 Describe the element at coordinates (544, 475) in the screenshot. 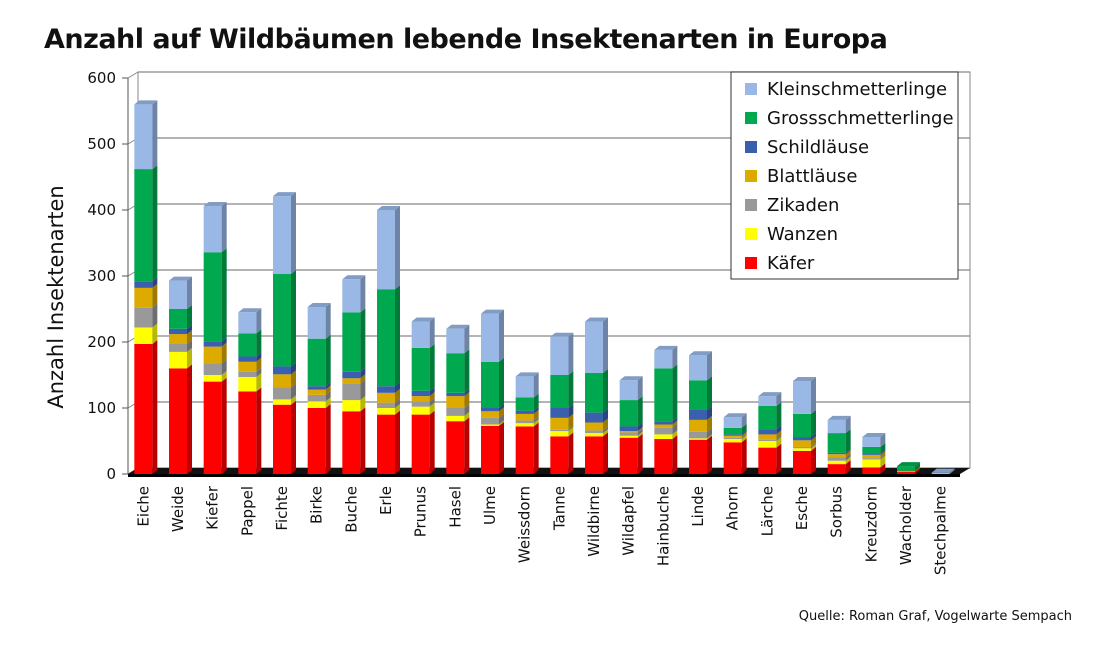

I see `floor-front` at that location.